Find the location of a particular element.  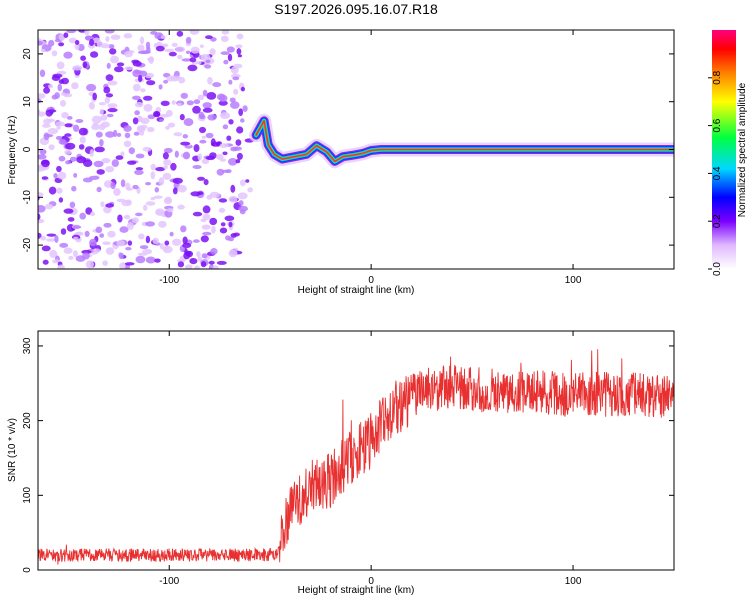

spectrogram-y-tick-label: 10 is located at coordinates (27, 102).